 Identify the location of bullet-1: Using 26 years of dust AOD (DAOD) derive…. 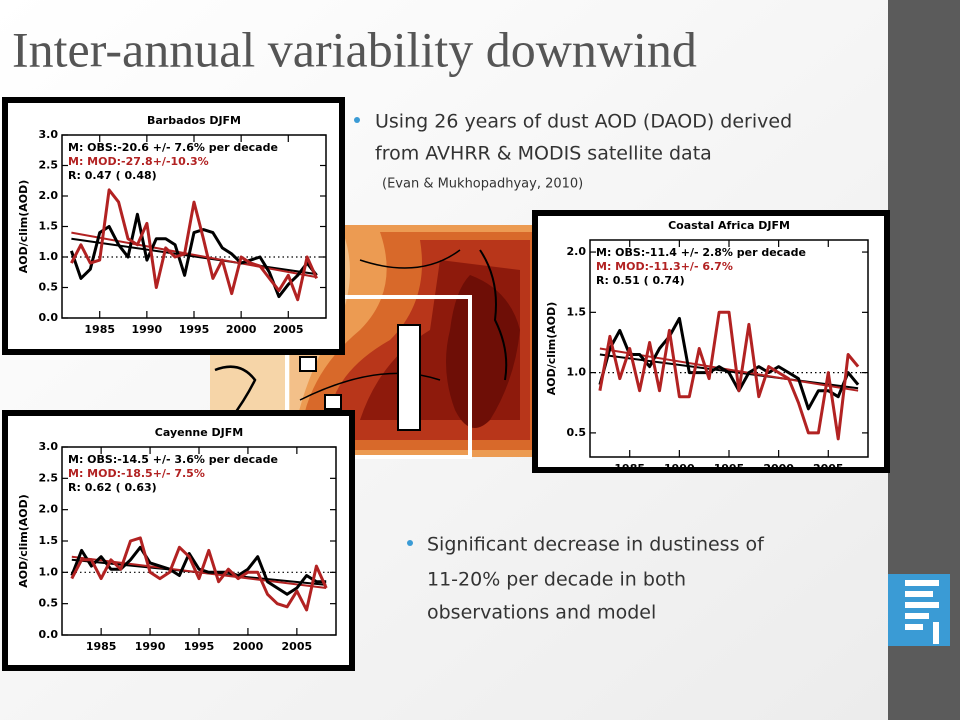
(573, 151).